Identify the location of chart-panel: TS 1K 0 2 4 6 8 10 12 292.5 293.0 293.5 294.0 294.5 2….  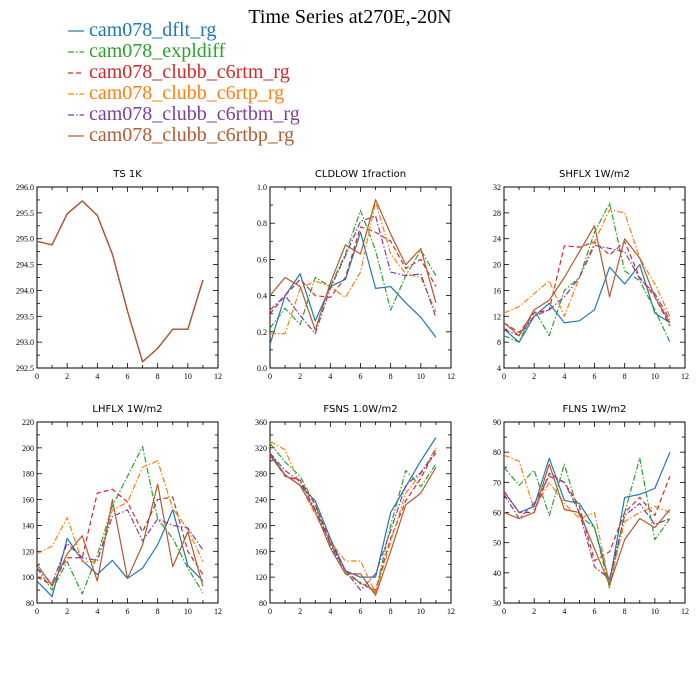
(119, 275).